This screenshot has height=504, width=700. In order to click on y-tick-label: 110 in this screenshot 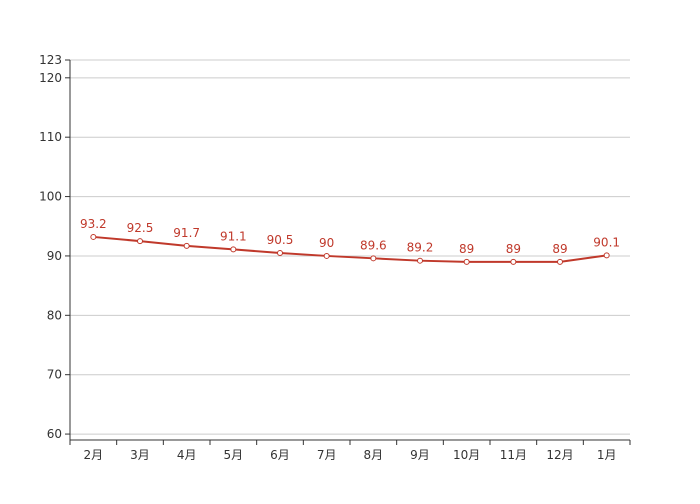, I will do `click(50, 137)`.